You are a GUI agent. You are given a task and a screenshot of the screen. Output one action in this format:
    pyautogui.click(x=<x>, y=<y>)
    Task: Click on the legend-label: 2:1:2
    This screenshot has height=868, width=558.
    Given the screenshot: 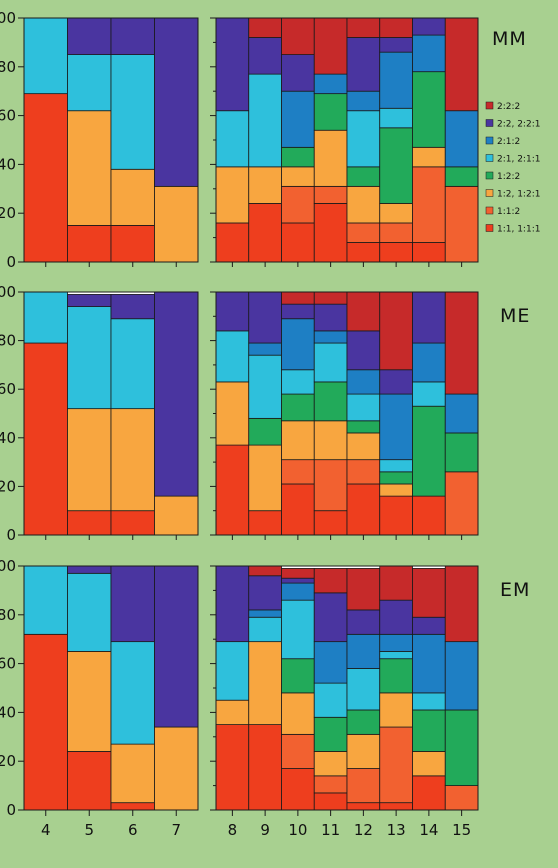 What is the action you would take?
    pyautogui.click(x=508, y=142)
    